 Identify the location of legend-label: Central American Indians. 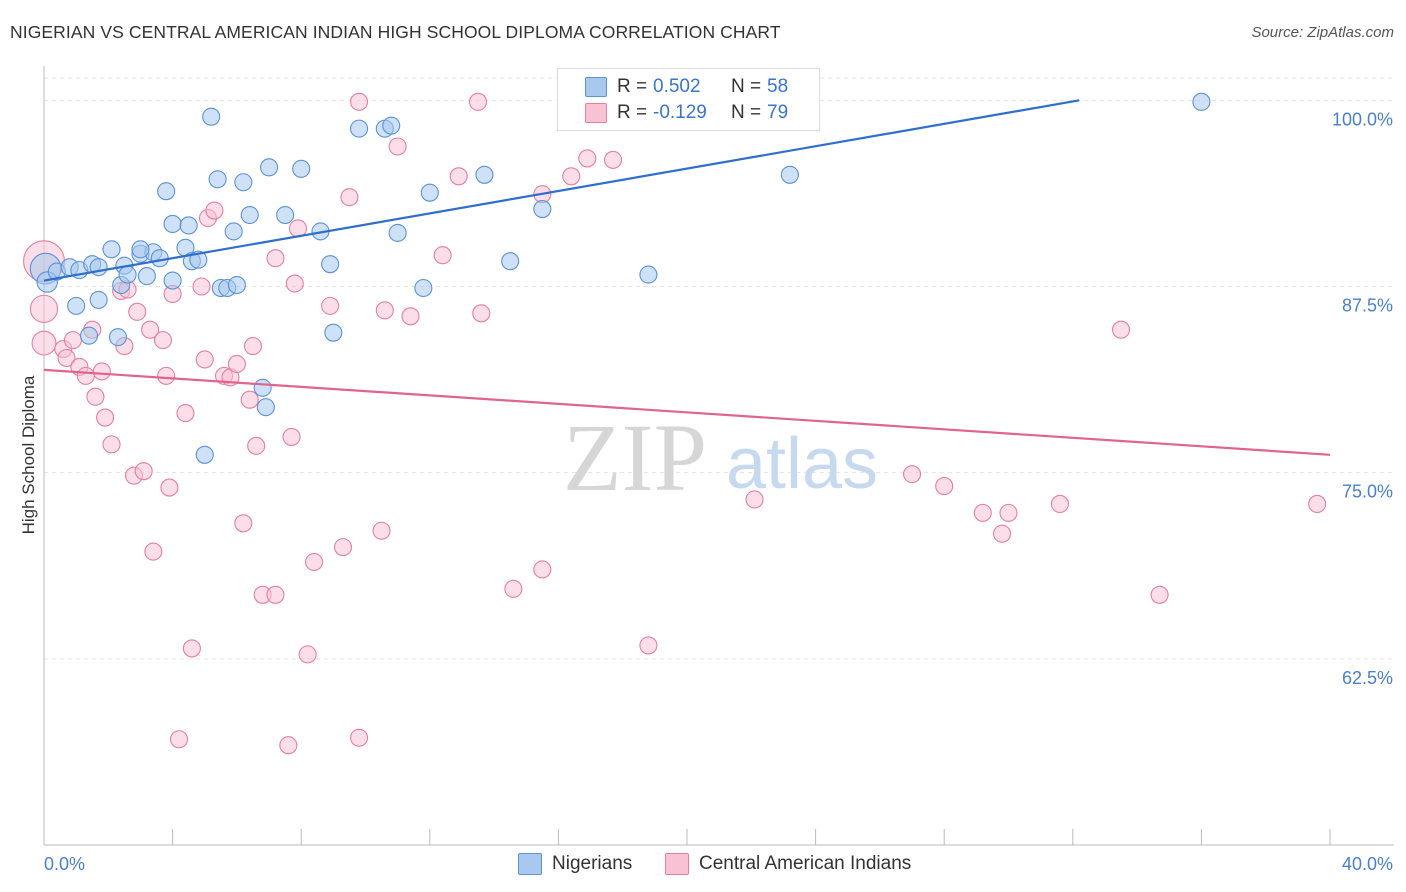
(805, 863).